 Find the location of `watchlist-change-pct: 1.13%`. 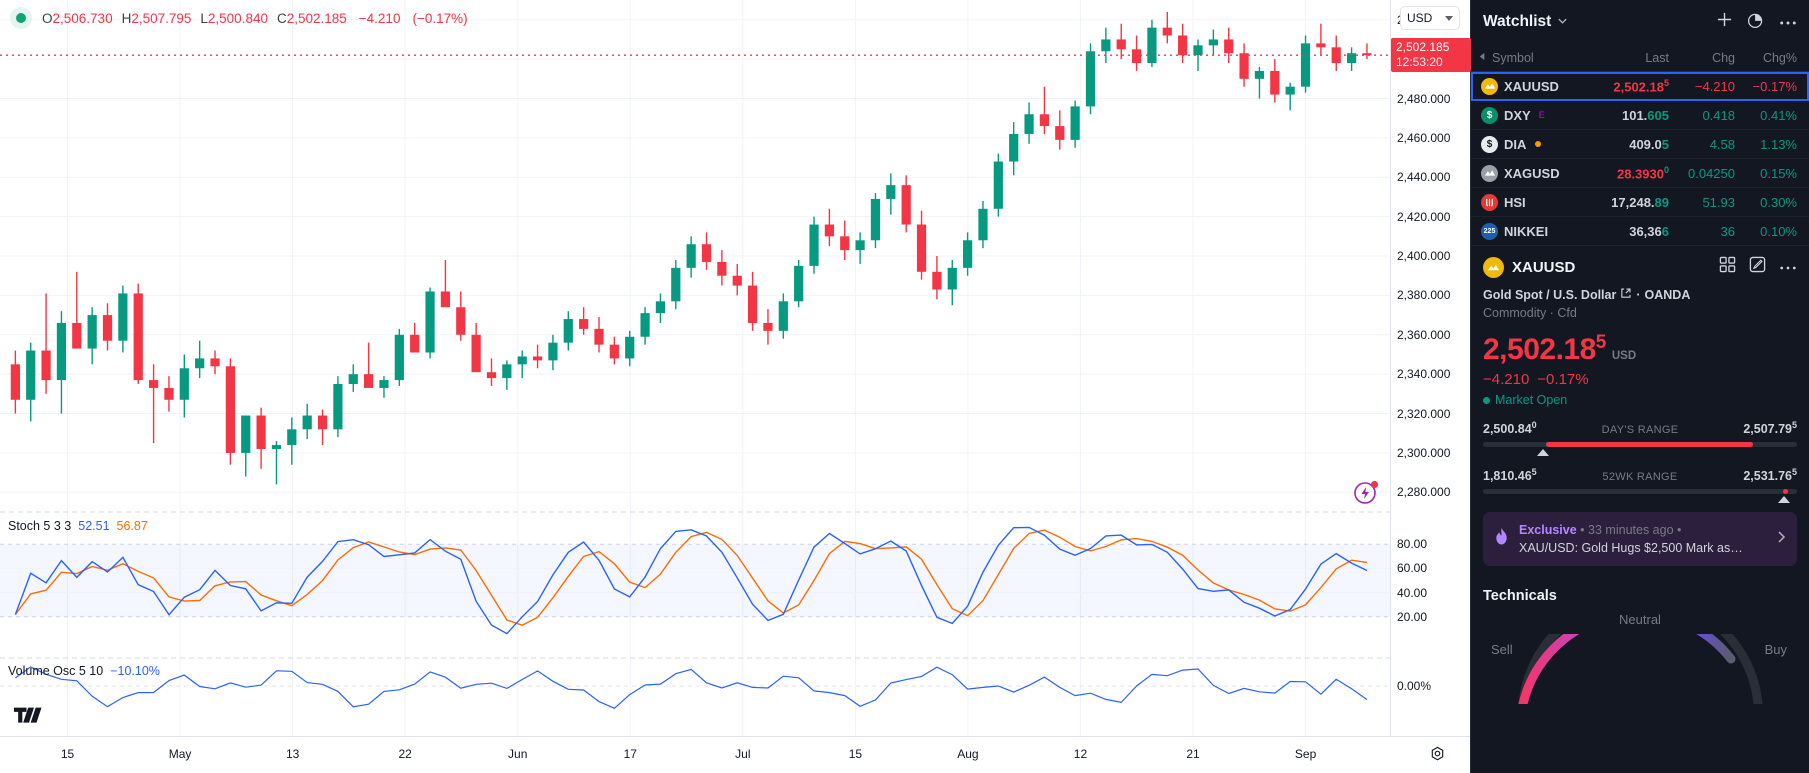

watchlist-change-pct: 1.13% is located at coordinates (1778, 144).